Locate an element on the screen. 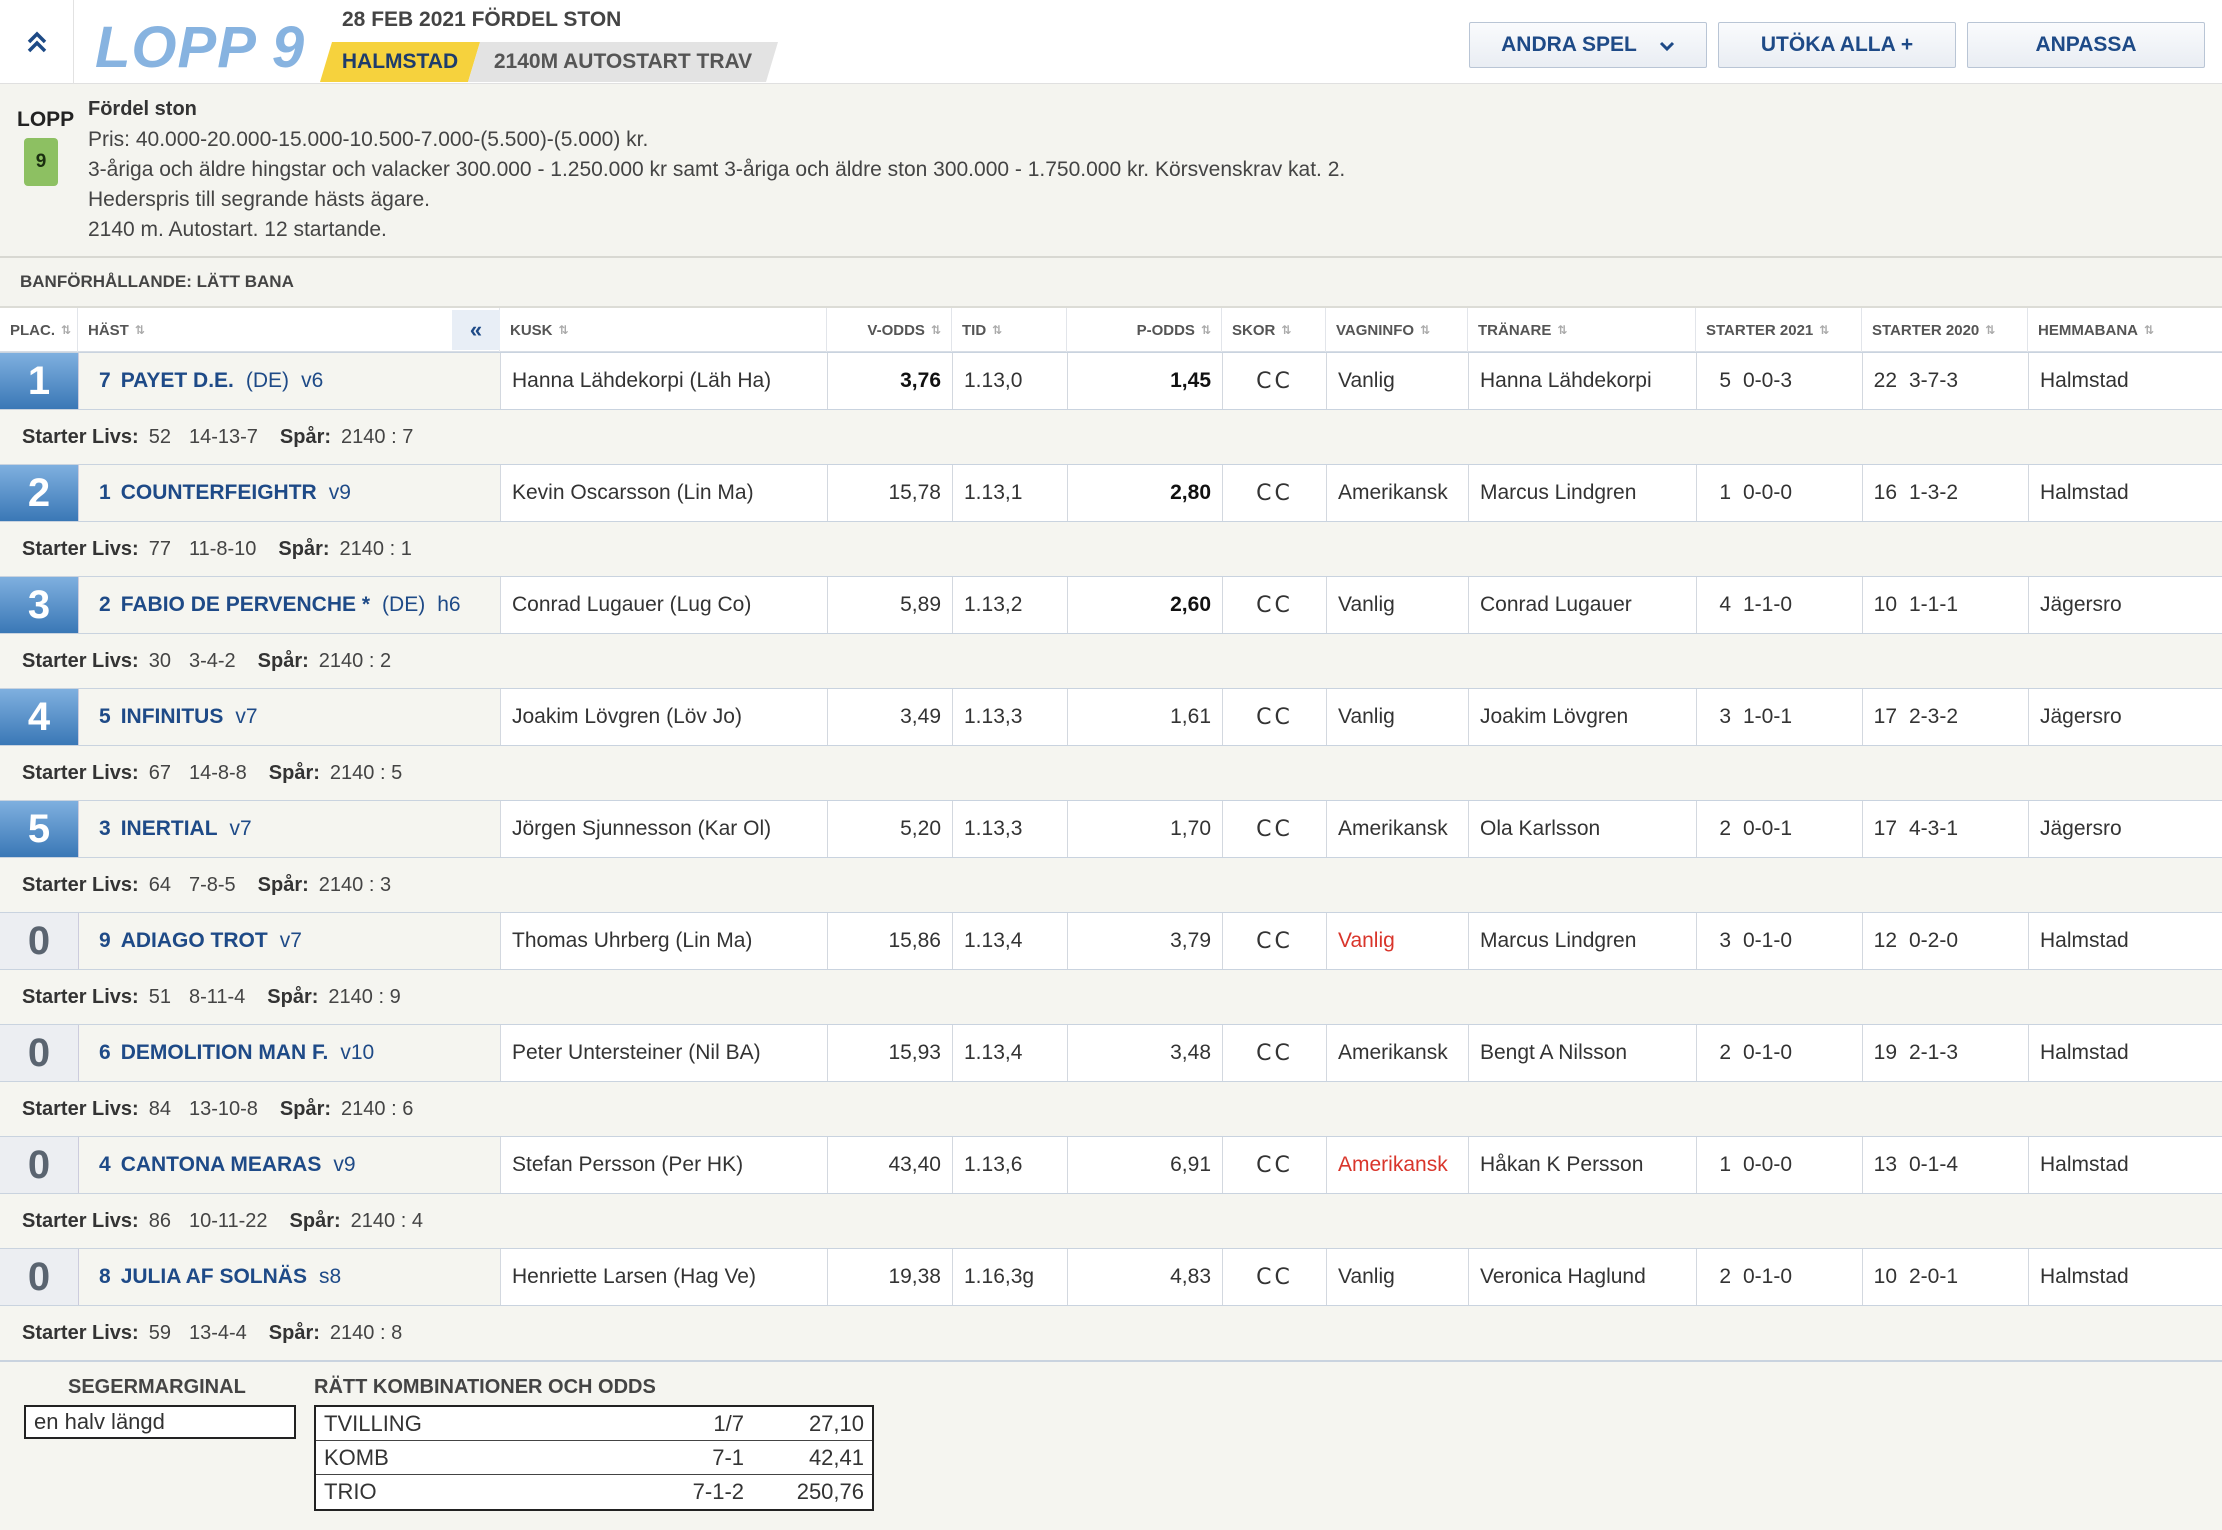 The height and width of the screenshot is (1530, 2222). column-label: SKOR is located at coordinates (1254, 330).